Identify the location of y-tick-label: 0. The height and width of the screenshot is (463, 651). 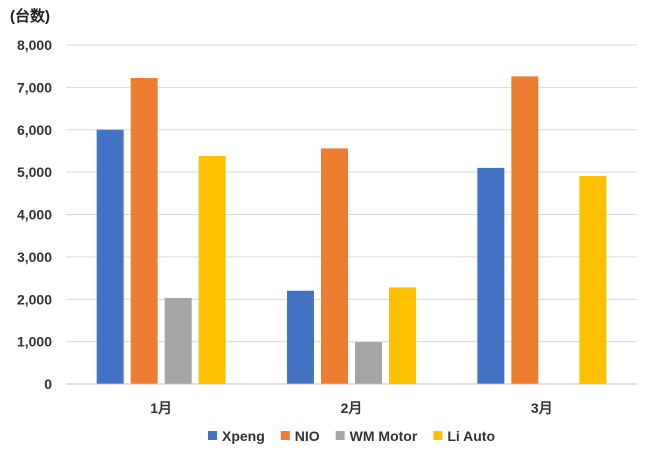
(48, 384).